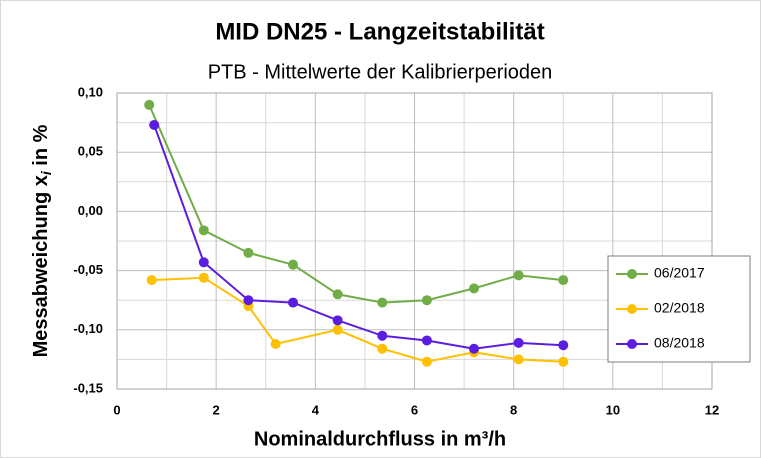 The image size is (761, 458). What do you see at coordinates (414, 409) in the screenshot?
I see `x-tick-label: 6` at bounding box center [414, 409].